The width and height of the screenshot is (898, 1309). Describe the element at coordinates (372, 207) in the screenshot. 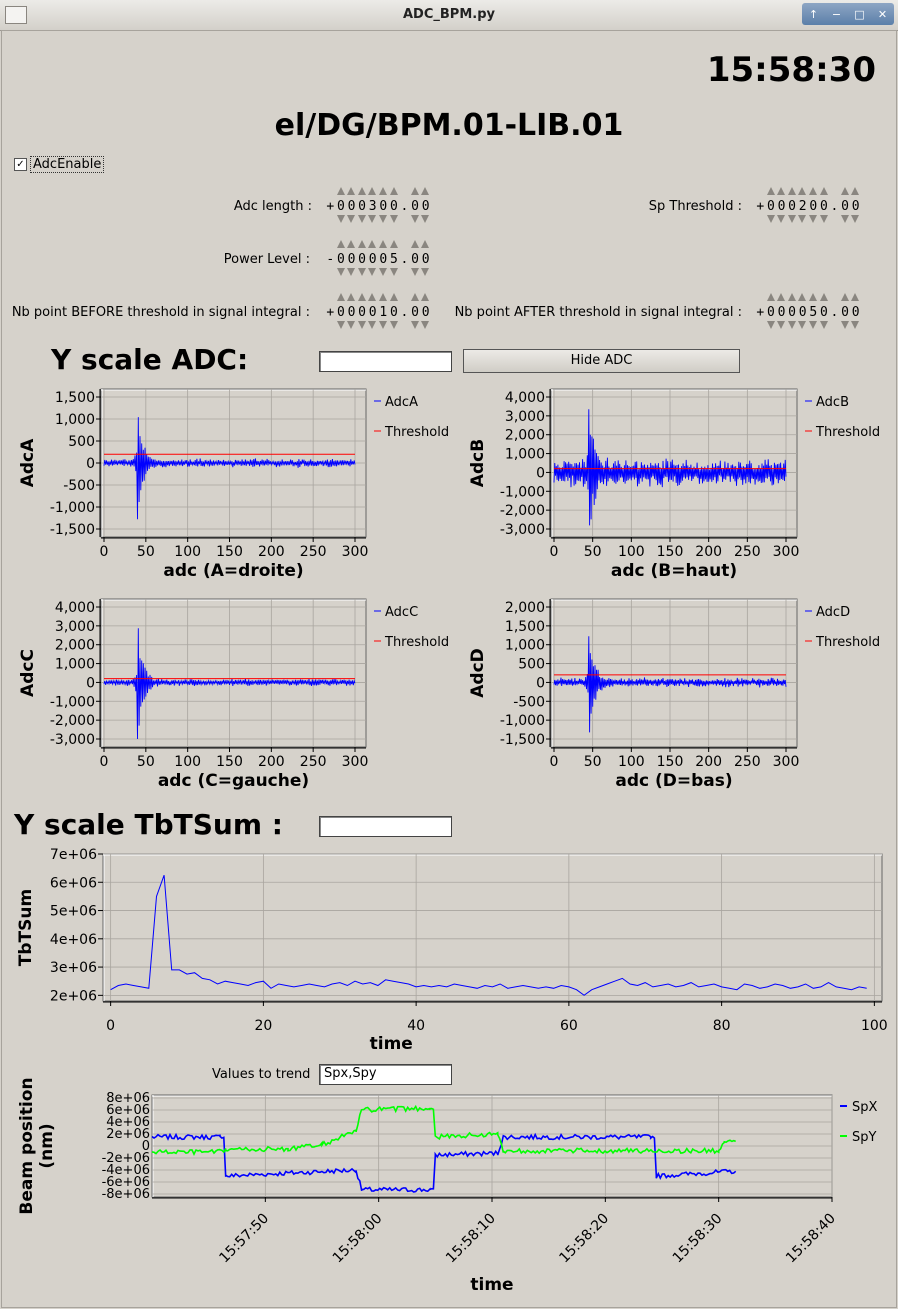

I see `spinner-digit: 3` at that location.